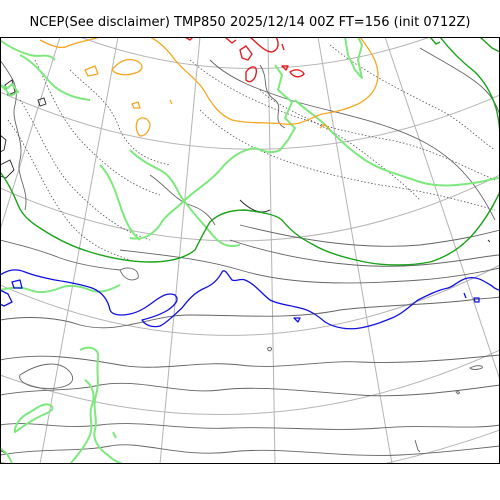 The height and width of the screenshot is (500, 500). Describe the element at coordinates (209, 87) in the screenshot. I see `orange-isotherm` at that location.